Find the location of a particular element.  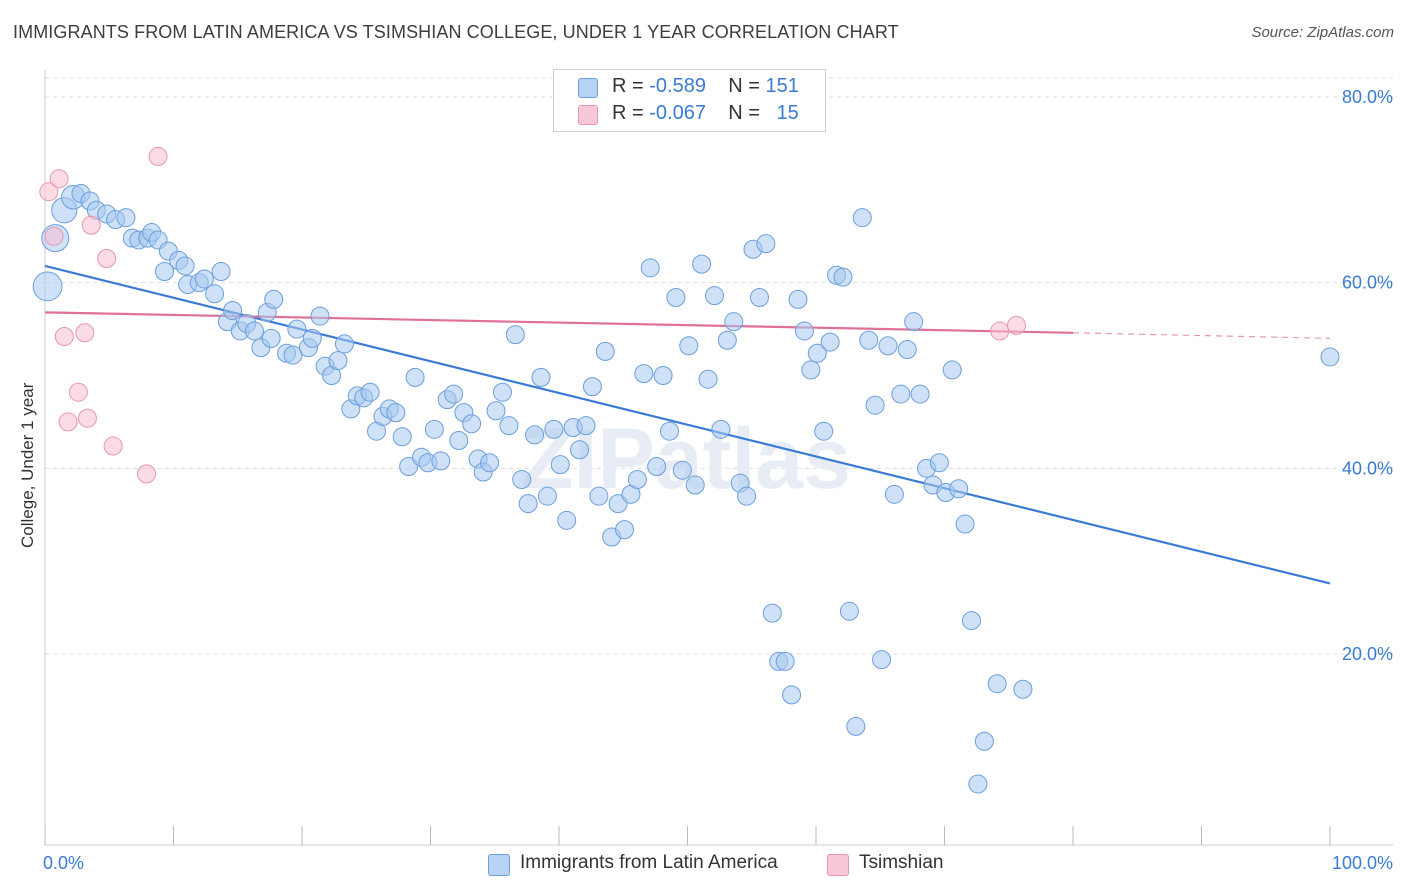

x-tick-labels: 0.0% 100.0% is located at coordinates (718, 863).